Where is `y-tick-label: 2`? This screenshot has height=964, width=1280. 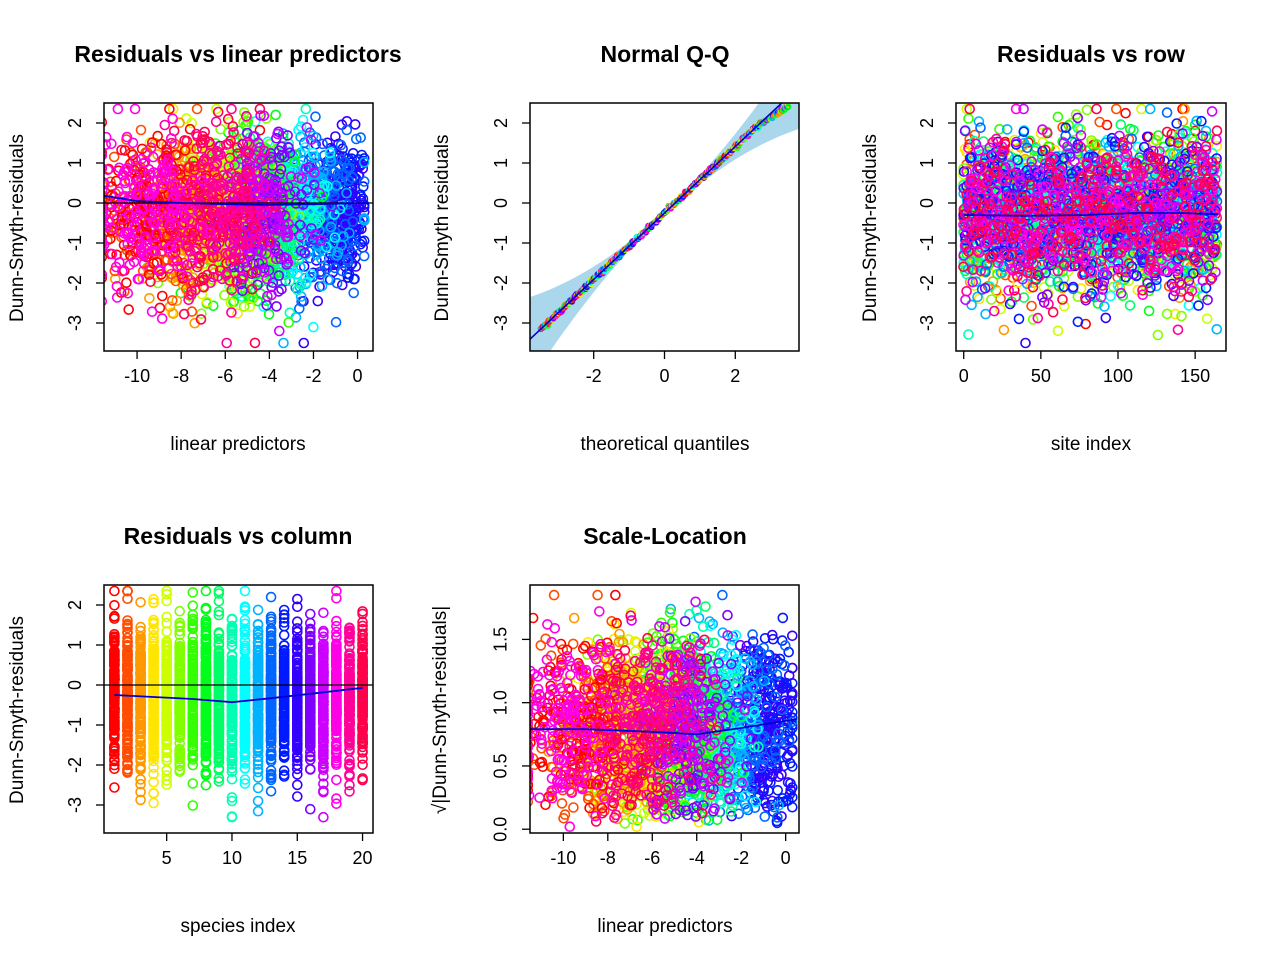 y-tick-label: 2 is located at coordinates (75, 123).